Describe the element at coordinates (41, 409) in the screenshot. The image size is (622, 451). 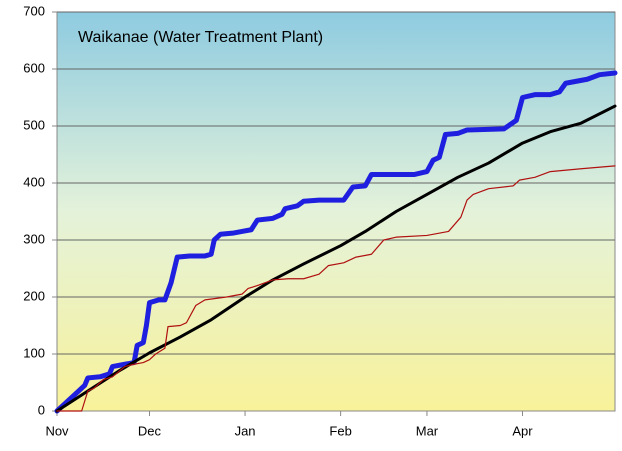
I see `y-tick-label: 0` at that location.